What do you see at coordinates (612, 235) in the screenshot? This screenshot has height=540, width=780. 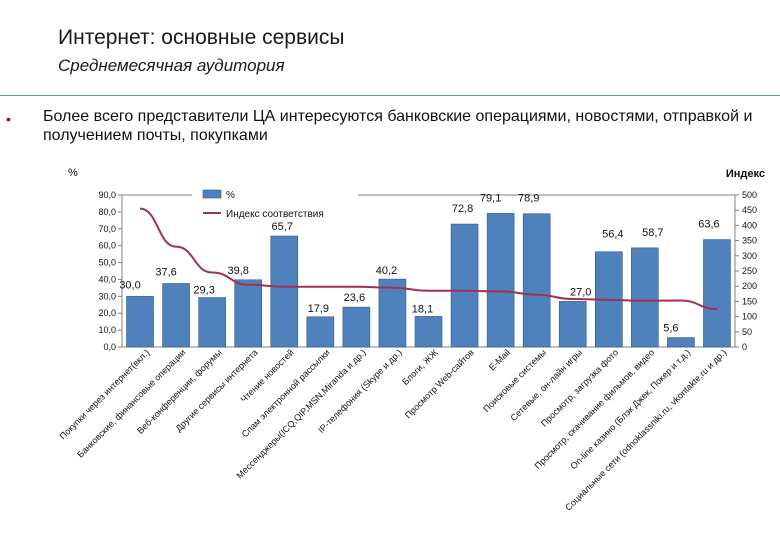 I see `data-label: 56,4` at bounding box center [612, 235].